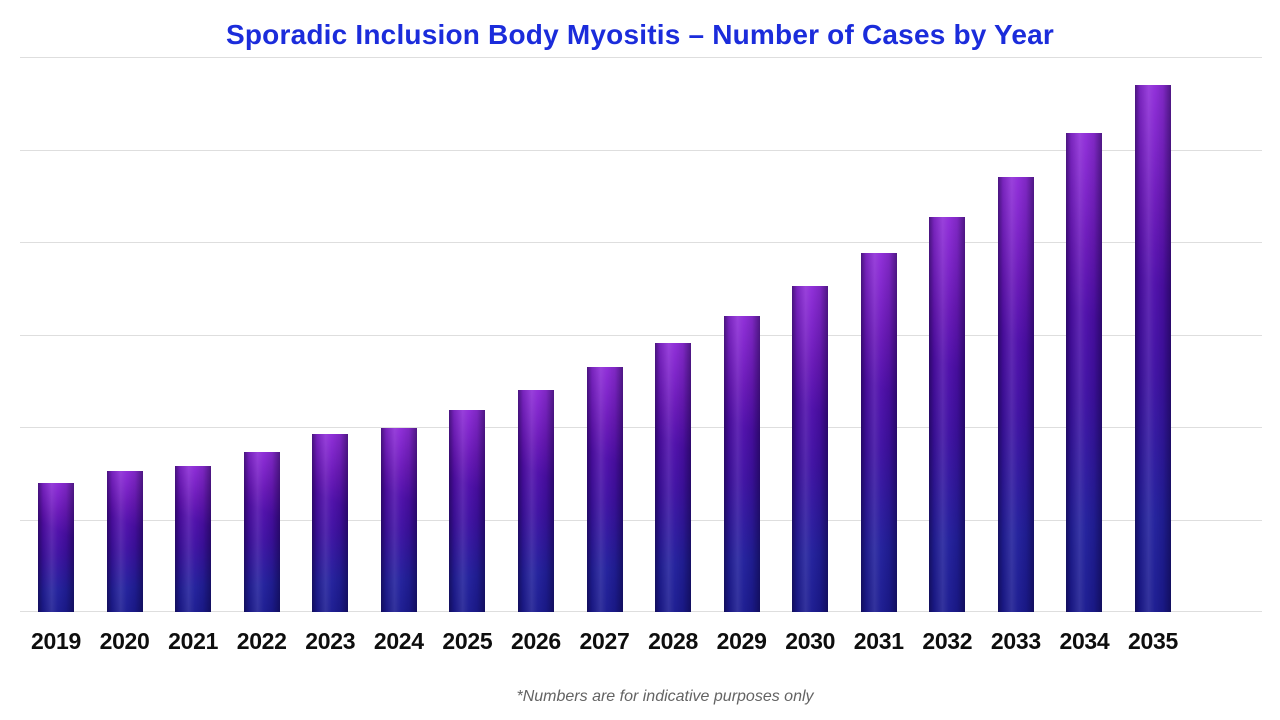 The height and width of the screenshot is (720, 1280). What do you see at coordinates (810, 641) in the screenshot?
I see `x-tick-label-2030: 2030` at bounding box center [810, 641].